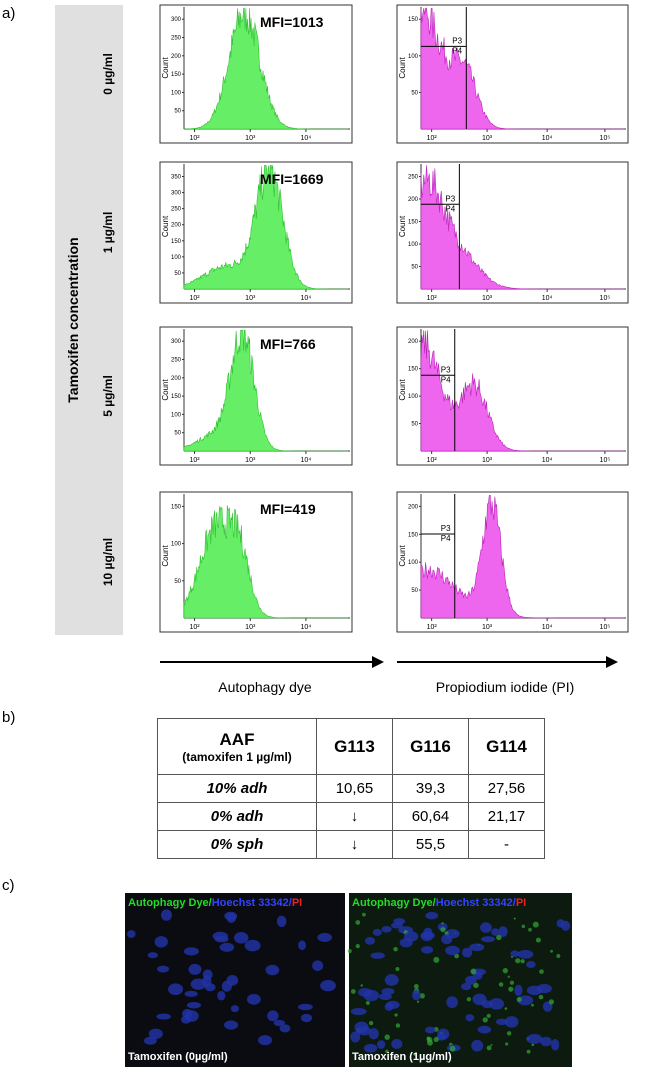  I want to click on cell: 27,56, so click(506, 788).